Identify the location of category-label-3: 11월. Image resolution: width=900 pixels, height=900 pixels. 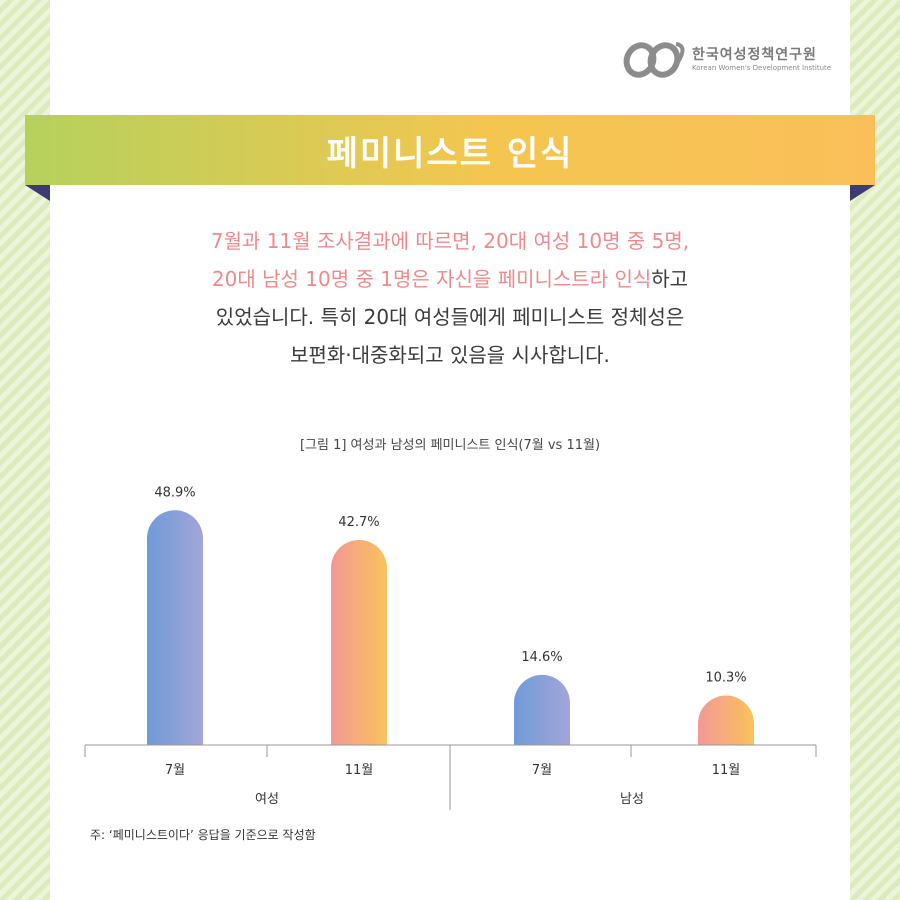
(726, 770).